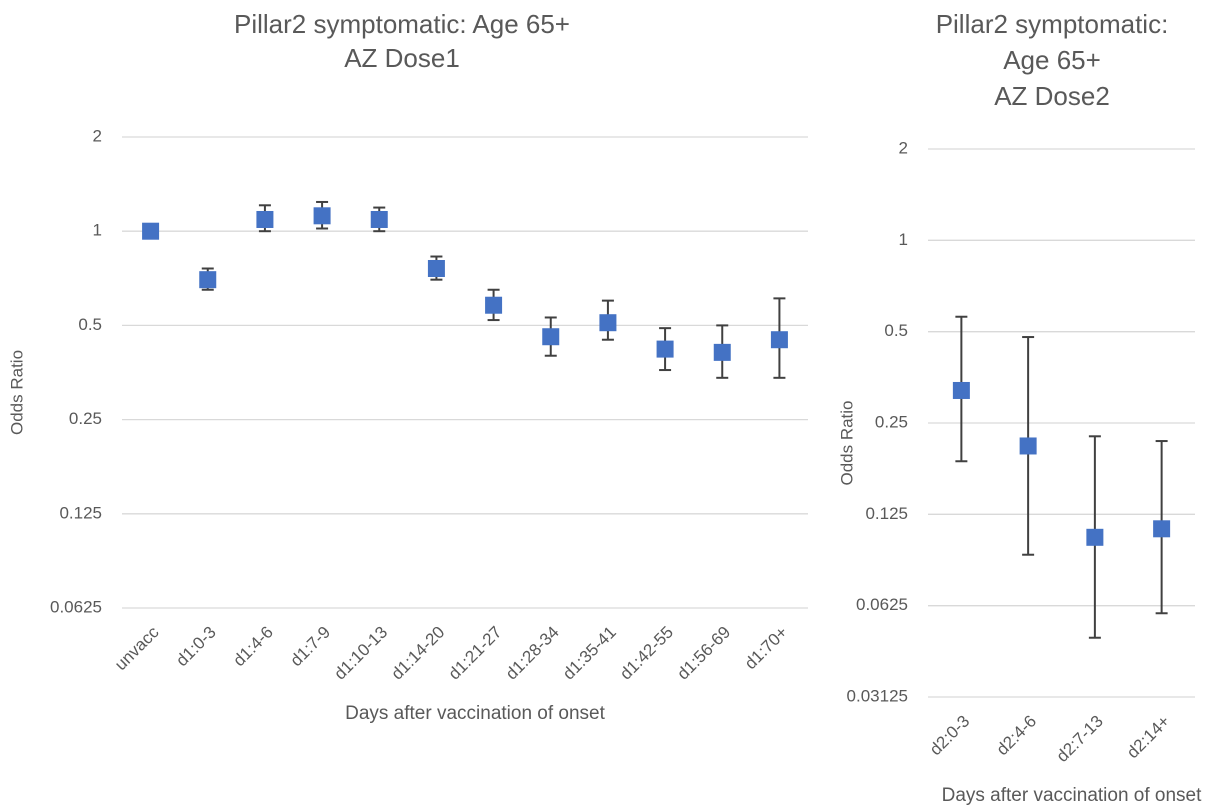 The width and height of the screenshot is (1211, 810). Describe the element at coordinates (877, 695) in the screenshot. I see `y-tick-label: 0.03125` at that location.